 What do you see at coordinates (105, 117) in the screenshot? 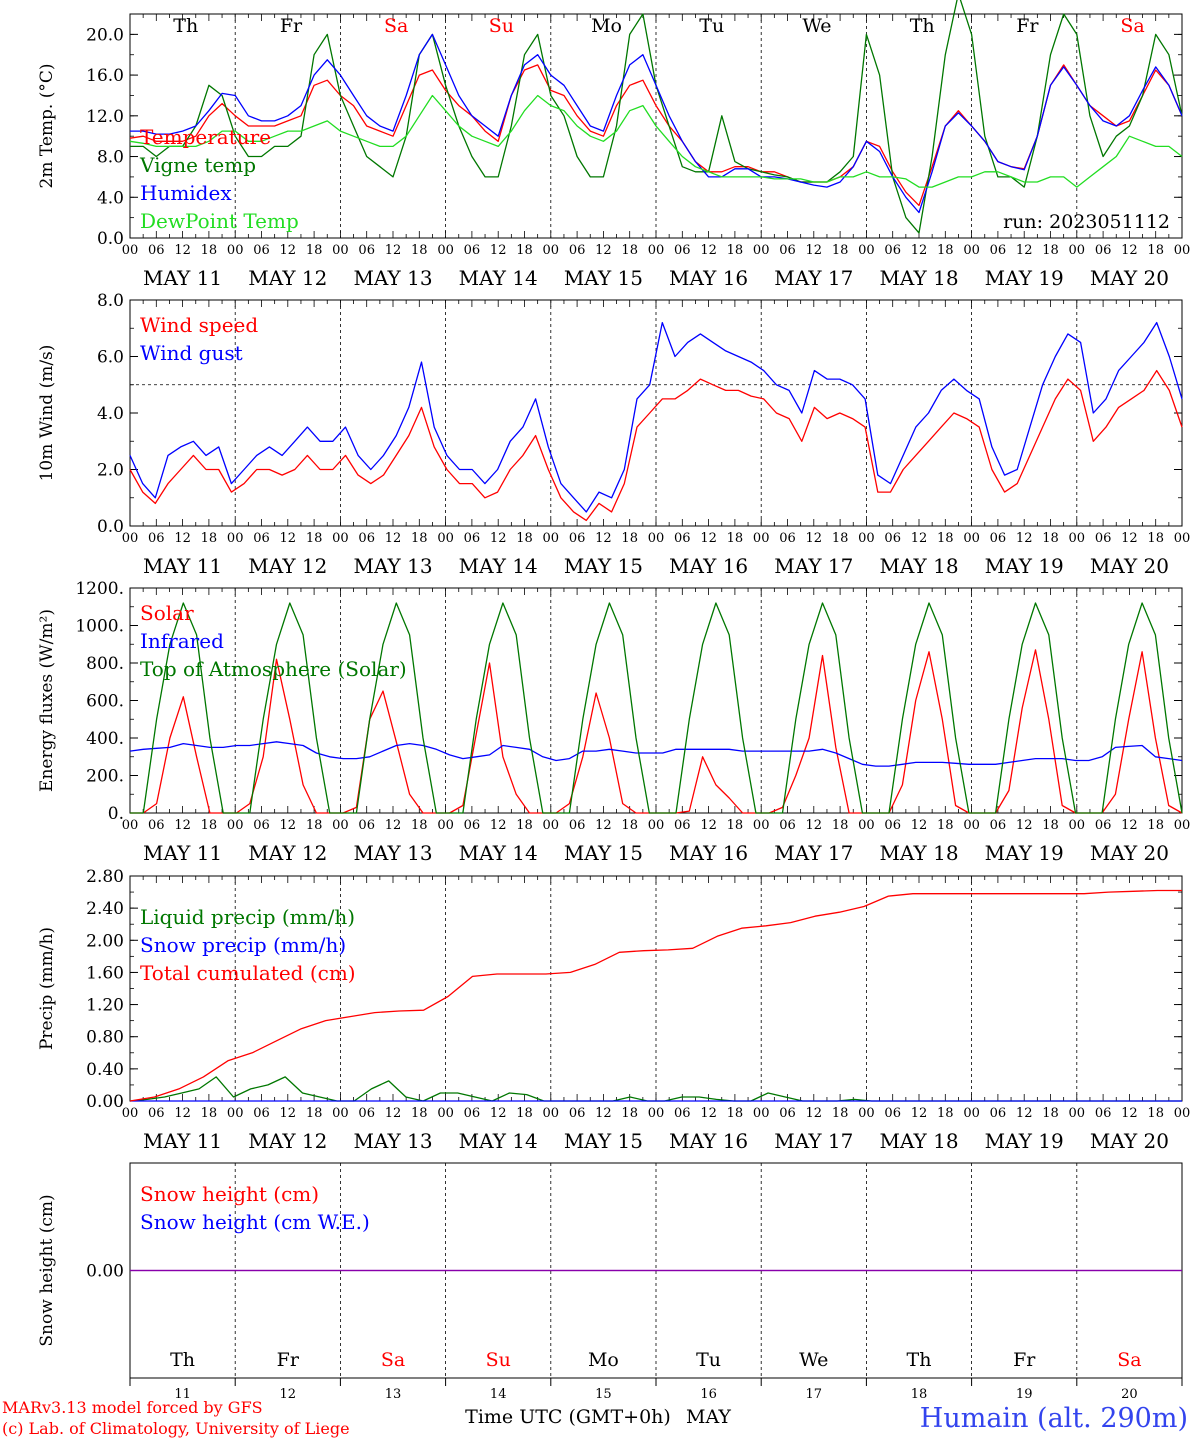
I see `y-tick-label: 12.0` at bounding box center [105, 117].